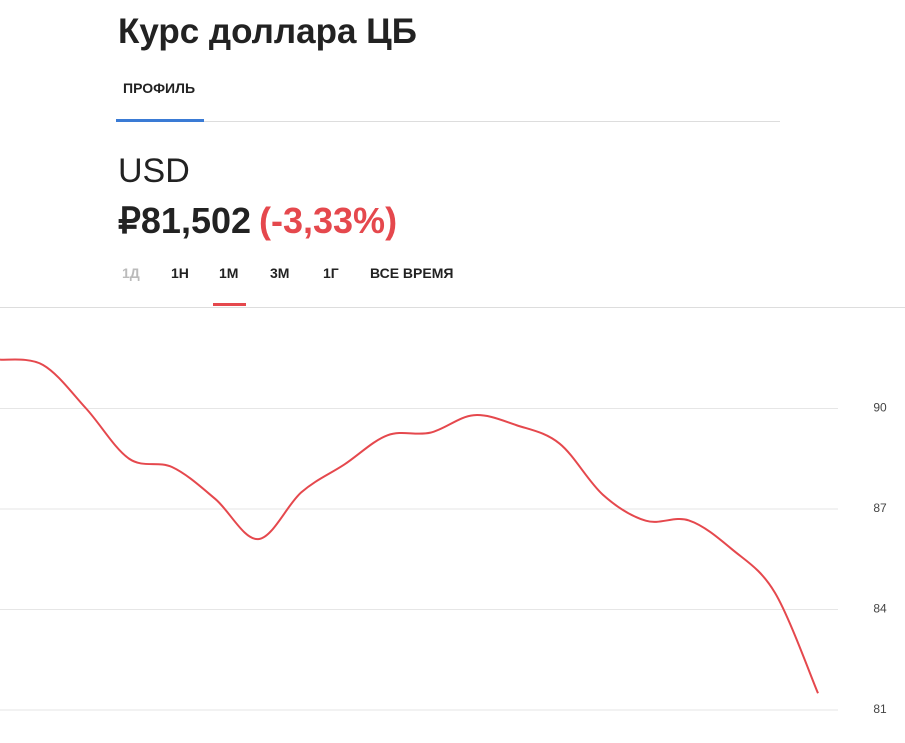 This screenshot has width=905, height=743. Describe the element at coordinates (880, 609) in the screenshot. I see `y-tick-label: 84` at that location.